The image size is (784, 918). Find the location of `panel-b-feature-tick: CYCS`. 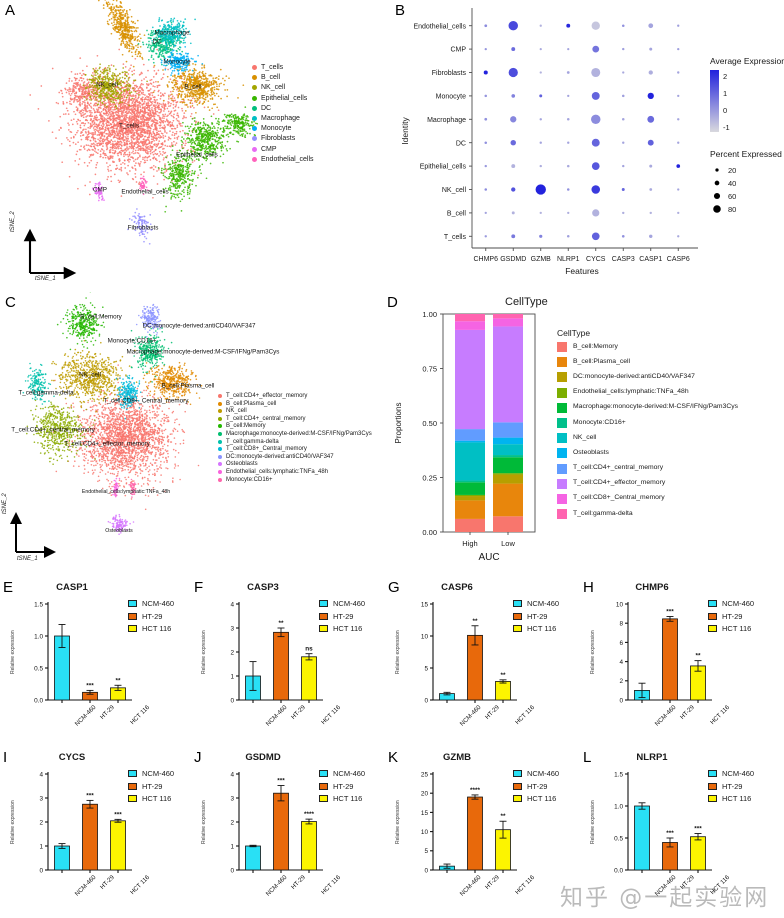

panel-b-feature-tick: CYCS is located at coordinates (596, 259).